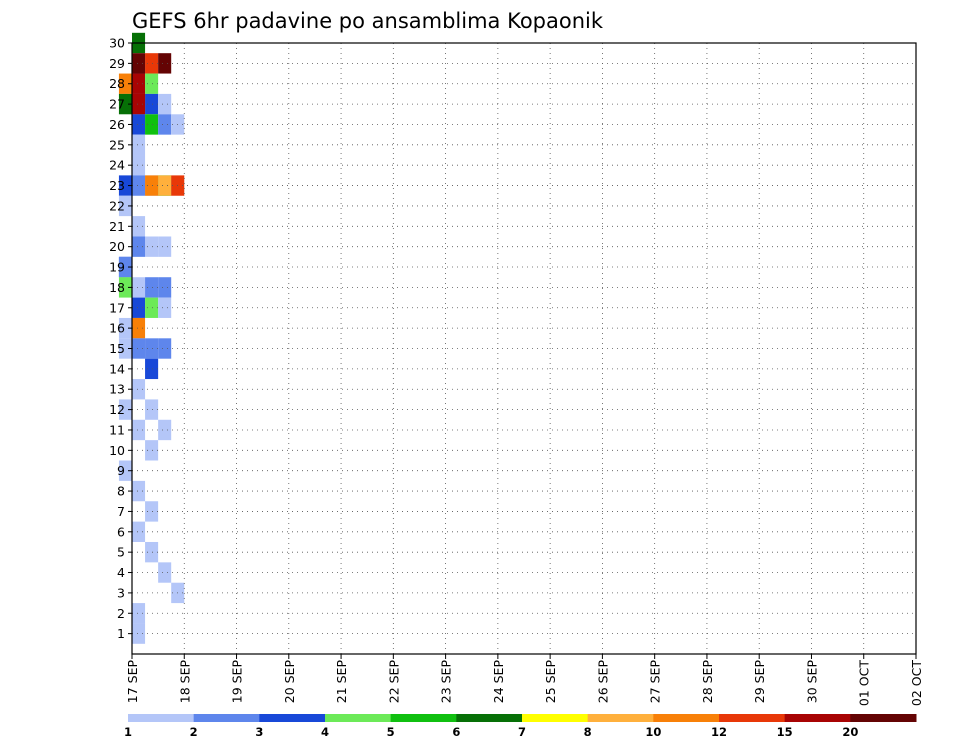 The width and height of the screenshot is (960, 742). Describe the element at coordinates (864, 683) in the screenshot. I see `x-tick-label: 01 OCT` at that location.